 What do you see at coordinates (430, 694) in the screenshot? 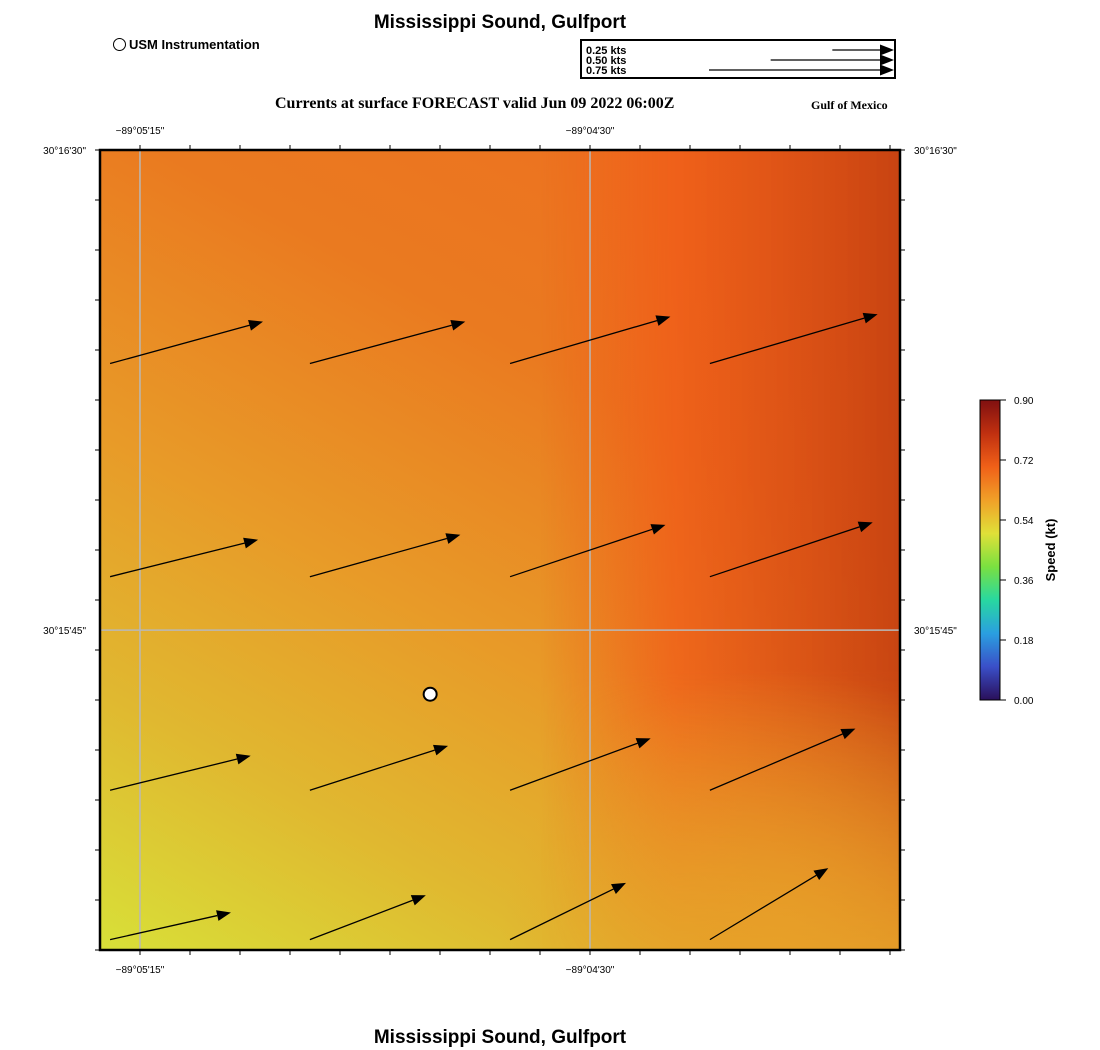
I see `usm-station-marker` at bounding box center [430, 694].